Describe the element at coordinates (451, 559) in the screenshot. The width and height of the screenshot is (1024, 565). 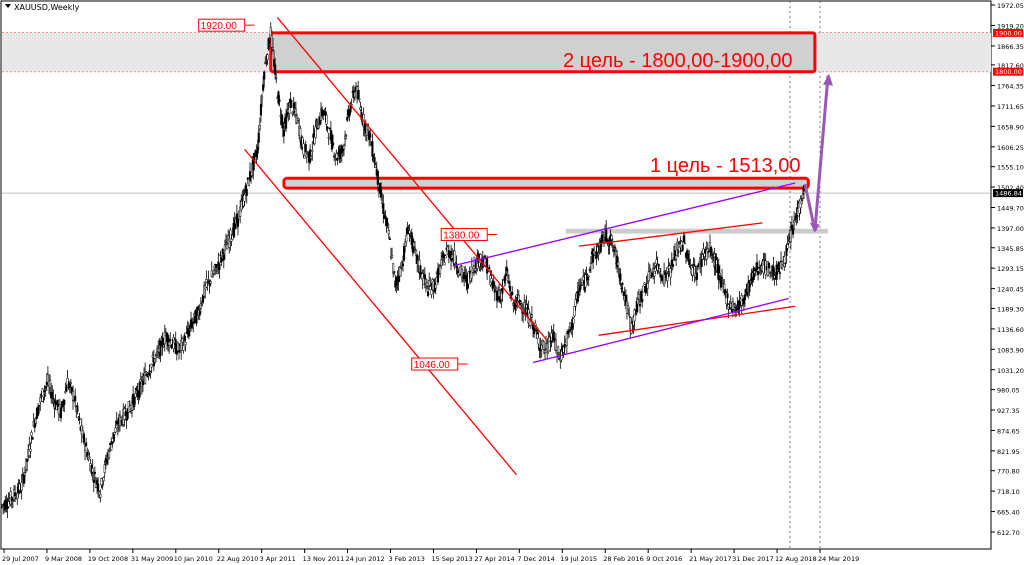
I see `x-tick-label: 15 Sep 2013` at that location.